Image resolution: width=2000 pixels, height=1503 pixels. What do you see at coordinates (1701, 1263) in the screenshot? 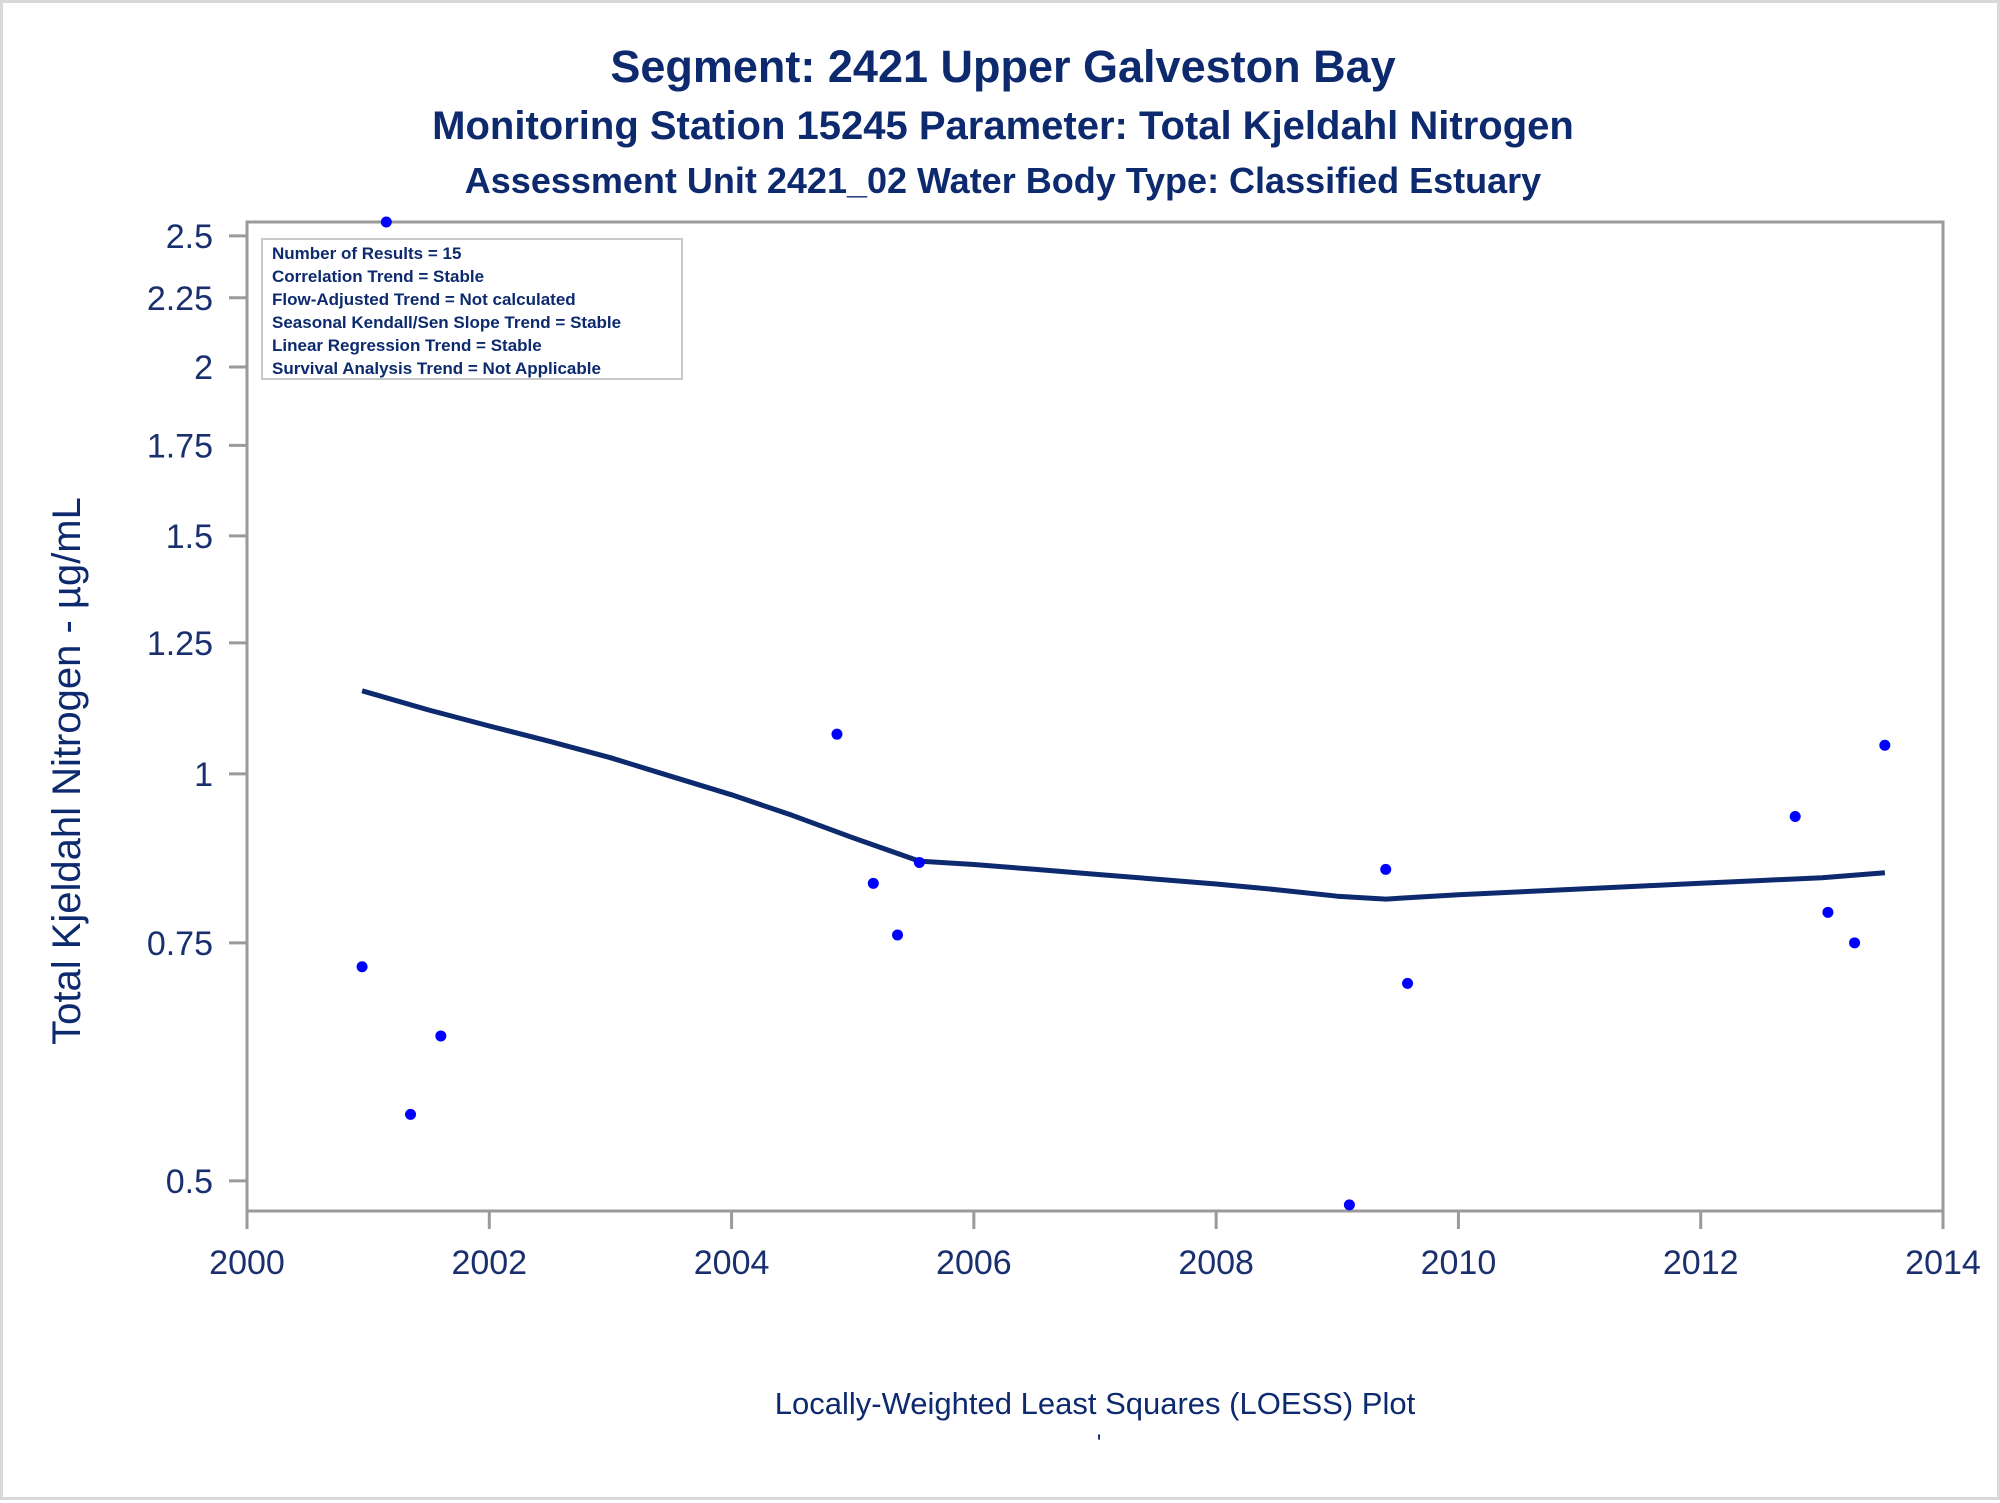
I see `x-tick-label: 2012` at bounding box center [1701, 1263].